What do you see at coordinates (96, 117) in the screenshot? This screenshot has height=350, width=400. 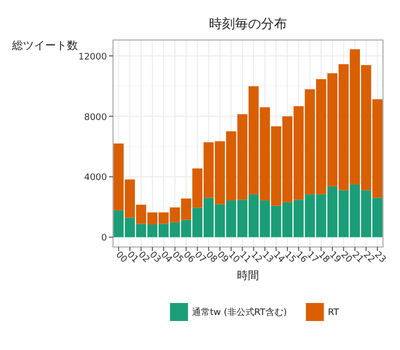 I see `y-tick-label: 8000` at bounding box center [96, 117].